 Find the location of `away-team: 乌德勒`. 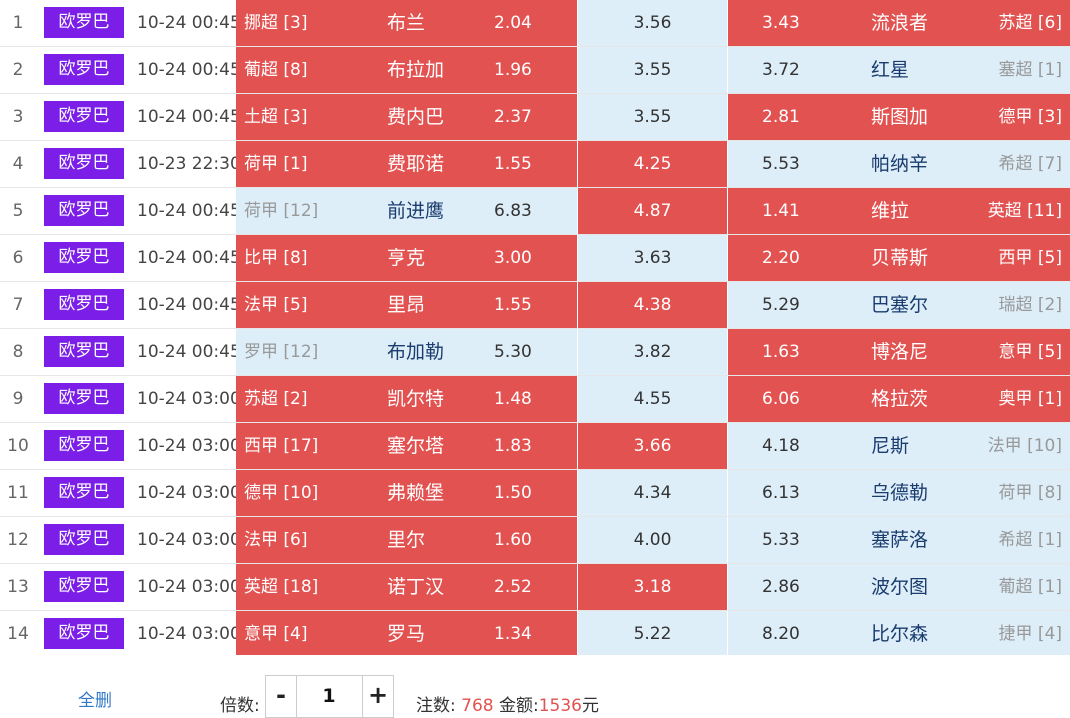

away-team: 乌德勒 is located at coordinates (900, 493).